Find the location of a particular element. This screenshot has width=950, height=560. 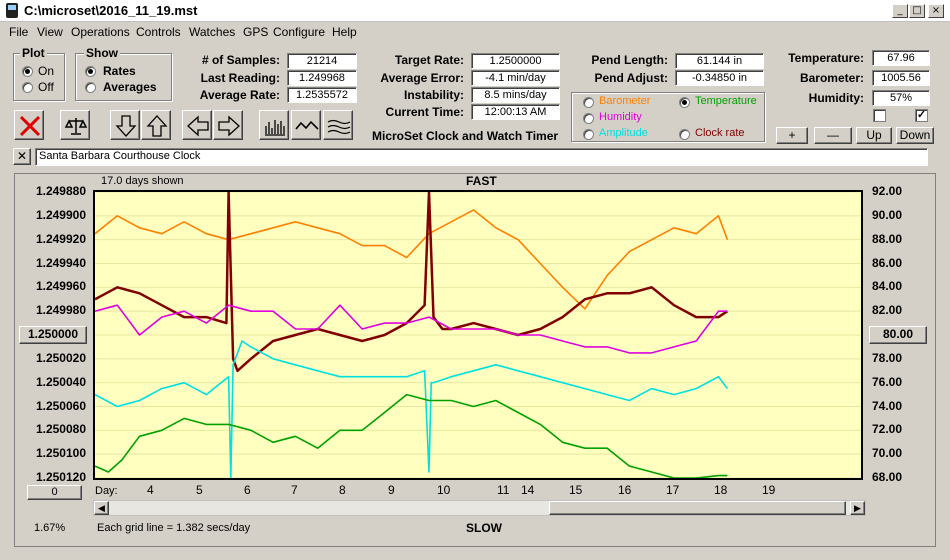

checkbox-2: ✓ is located at coordinates (921, 115).